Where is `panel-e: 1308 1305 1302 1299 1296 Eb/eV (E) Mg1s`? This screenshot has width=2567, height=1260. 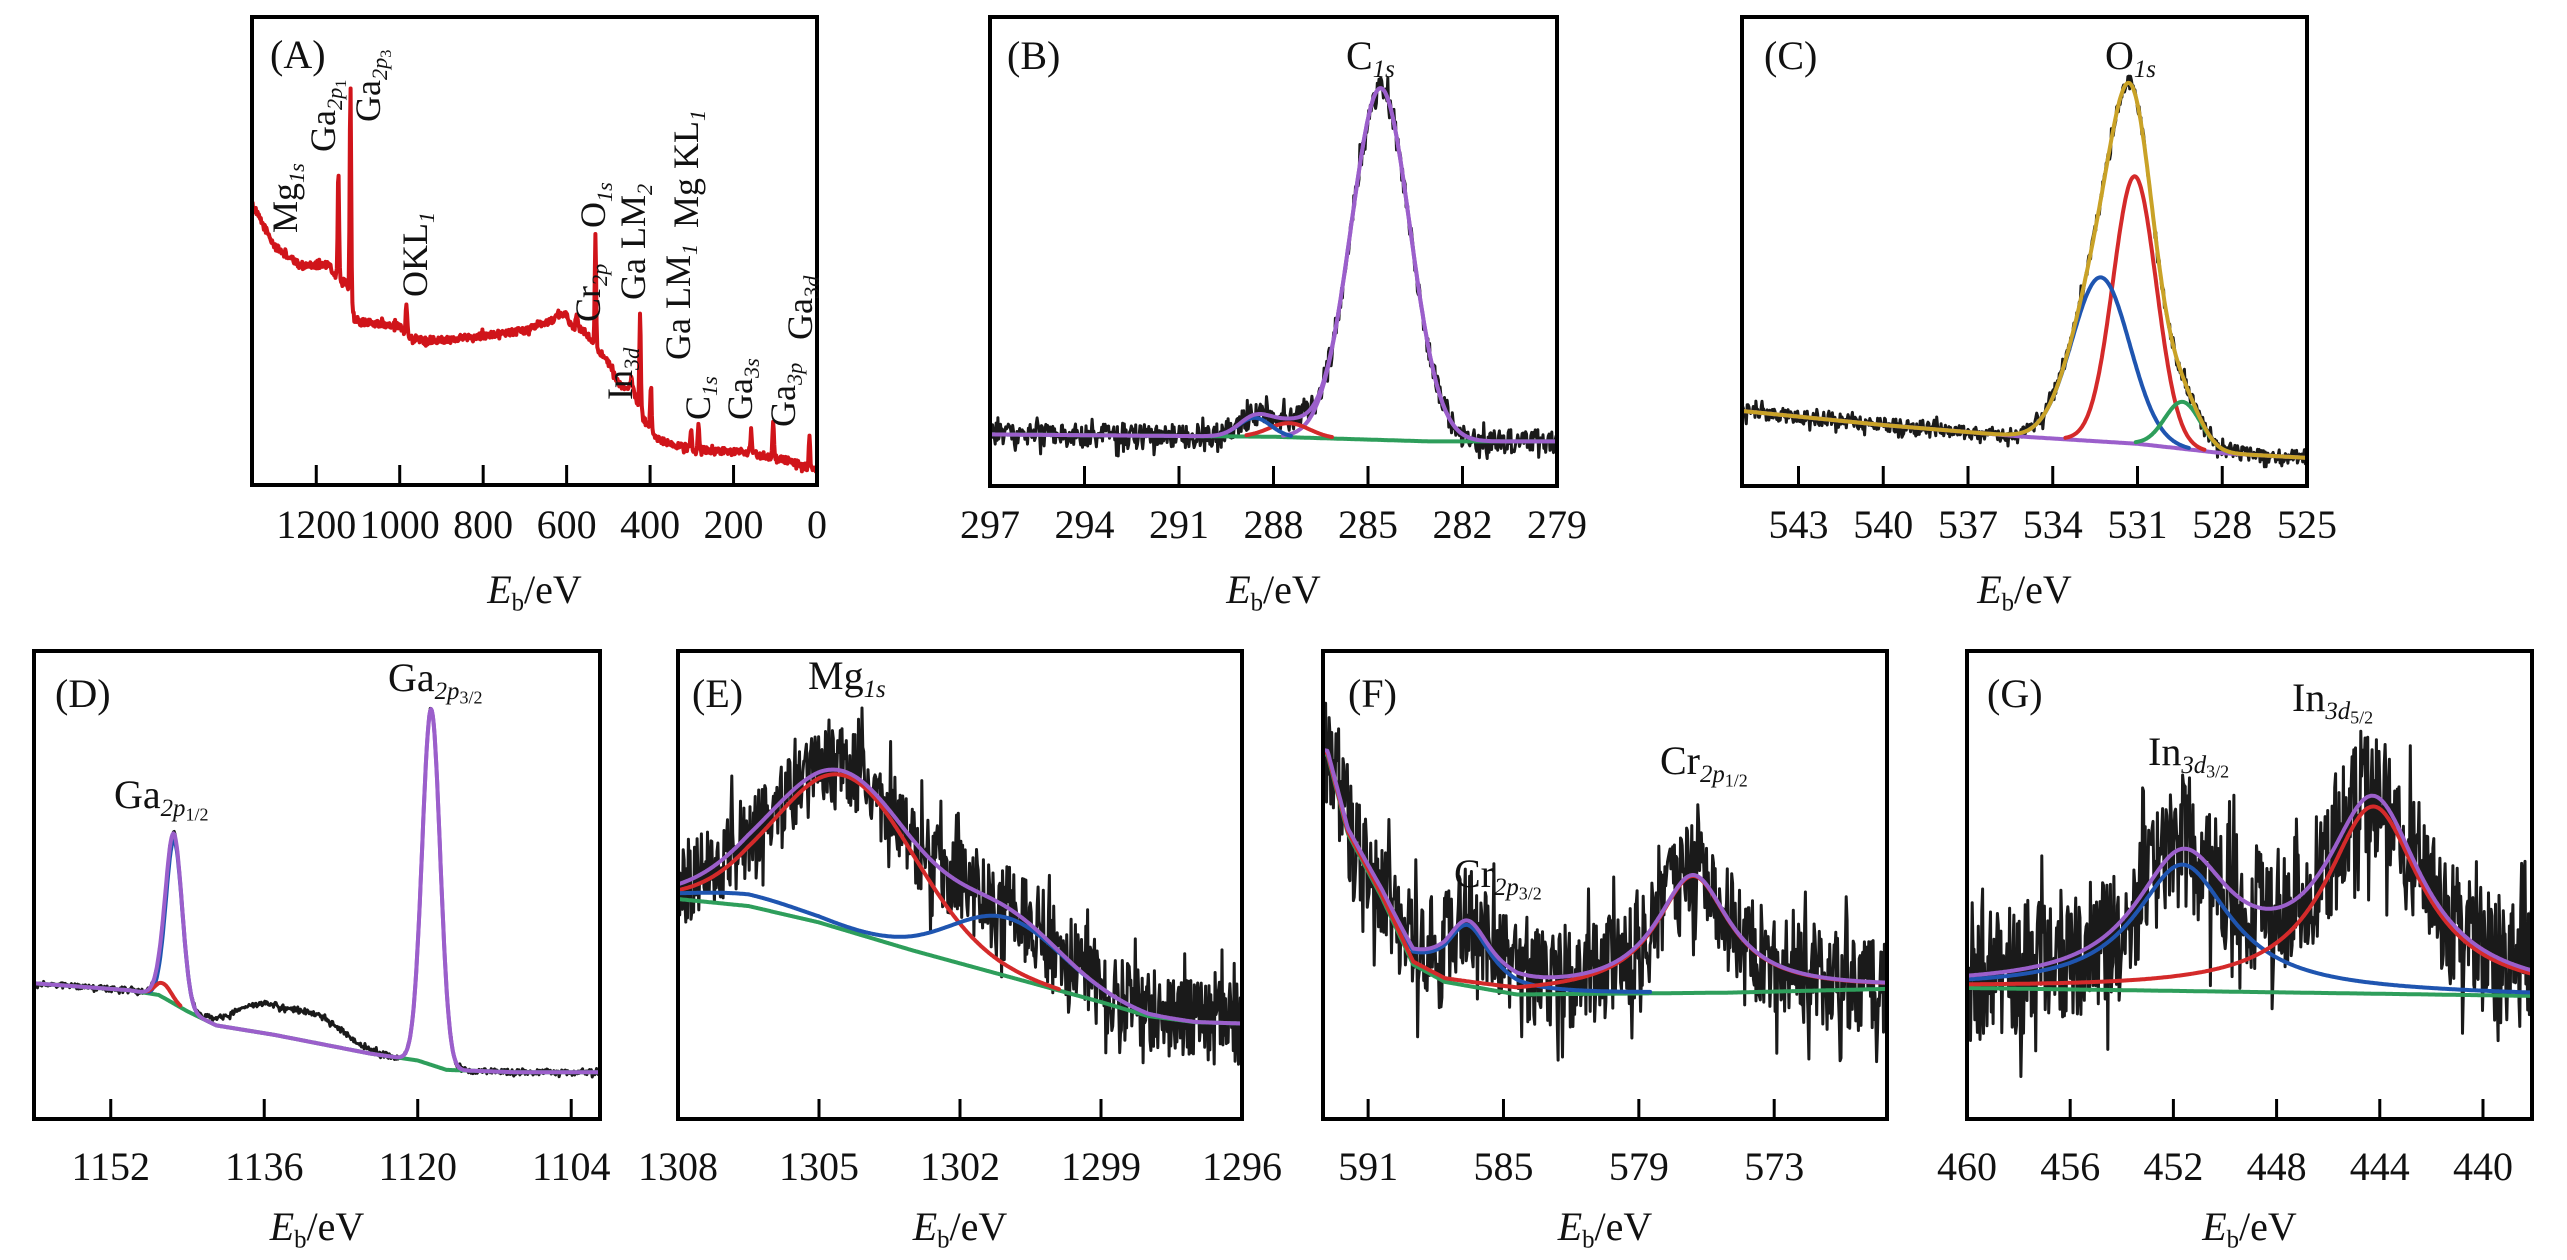
panel-e: 1308 1305 1302 1299 1296 Eb/eV (E) Mg1s is located at coordinates (960, 951).